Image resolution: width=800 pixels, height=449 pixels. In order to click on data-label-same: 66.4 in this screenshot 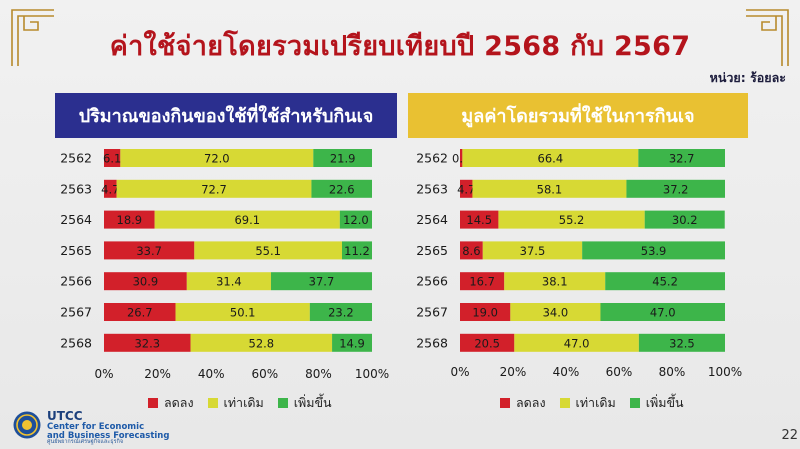, I will do `click(551, 159)`.